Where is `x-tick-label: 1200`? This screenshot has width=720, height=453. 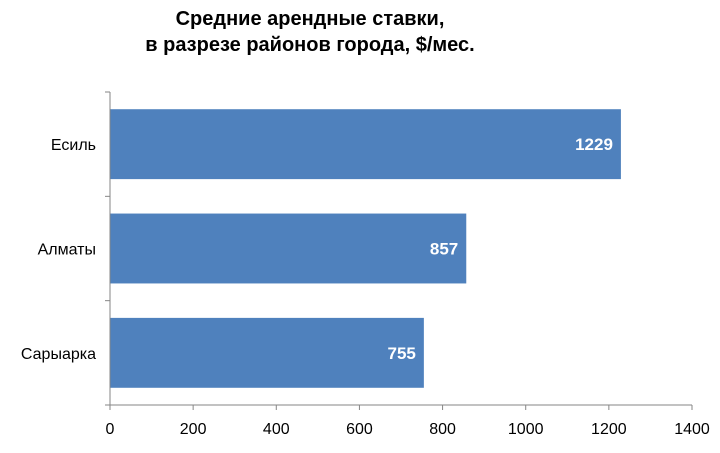
x-tick-label: 1200 is located at coordinates (609, 429).